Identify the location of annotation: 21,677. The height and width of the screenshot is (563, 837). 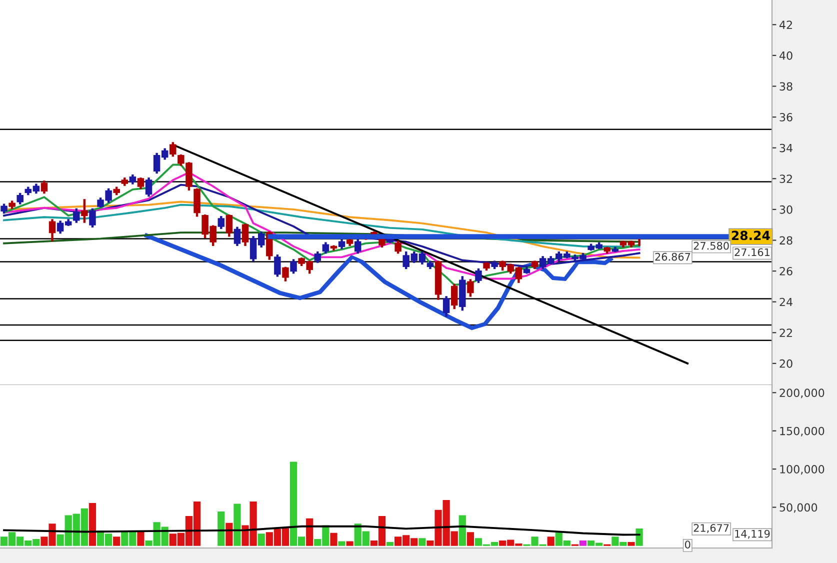
(711, 528).